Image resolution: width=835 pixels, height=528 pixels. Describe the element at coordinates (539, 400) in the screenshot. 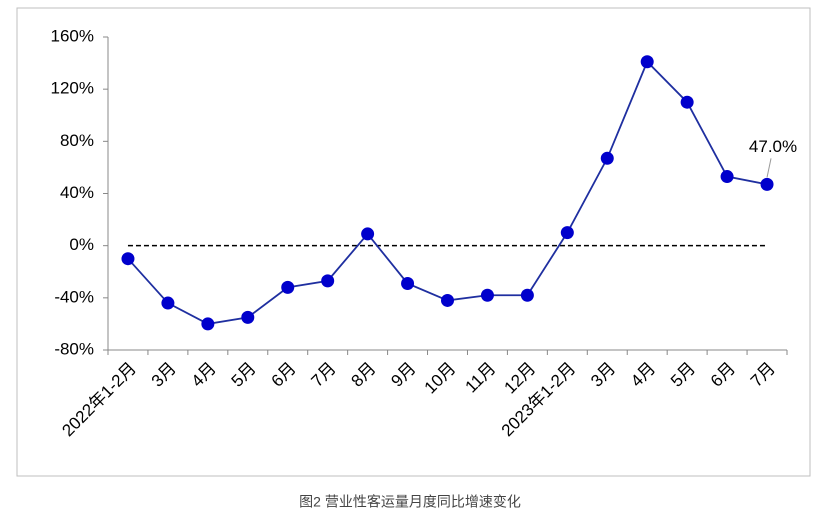

I see `x-tick-label: 2023年1-2月` at that location.